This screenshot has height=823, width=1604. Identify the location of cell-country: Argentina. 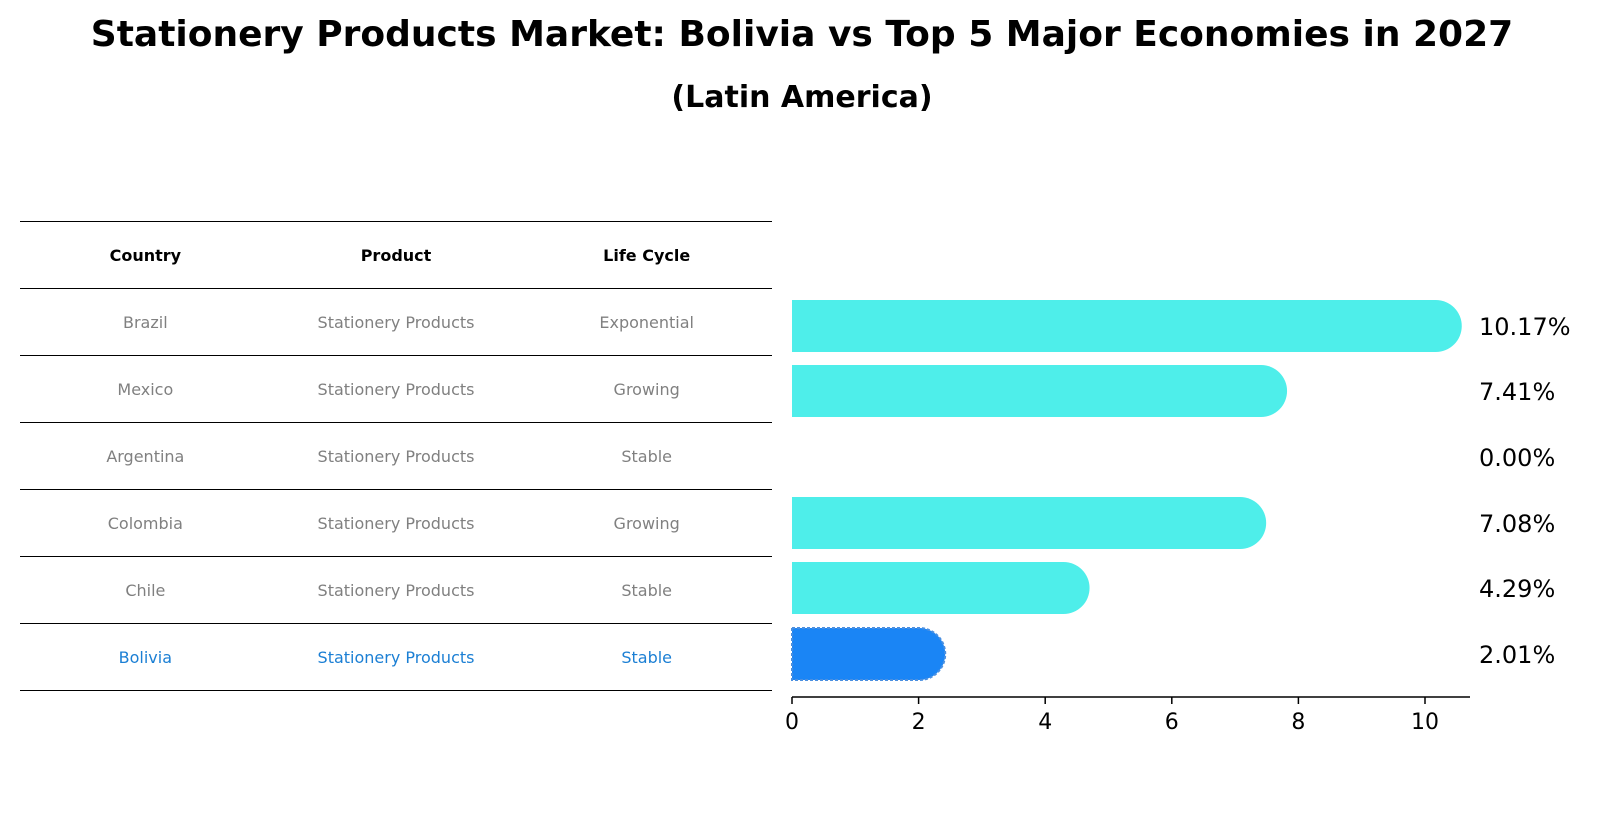
(145, 456).